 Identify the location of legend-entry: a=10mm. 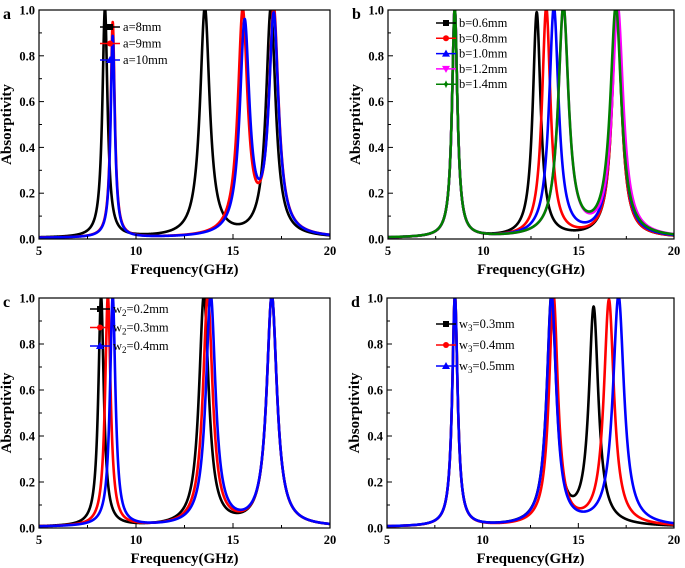
(134, 60).